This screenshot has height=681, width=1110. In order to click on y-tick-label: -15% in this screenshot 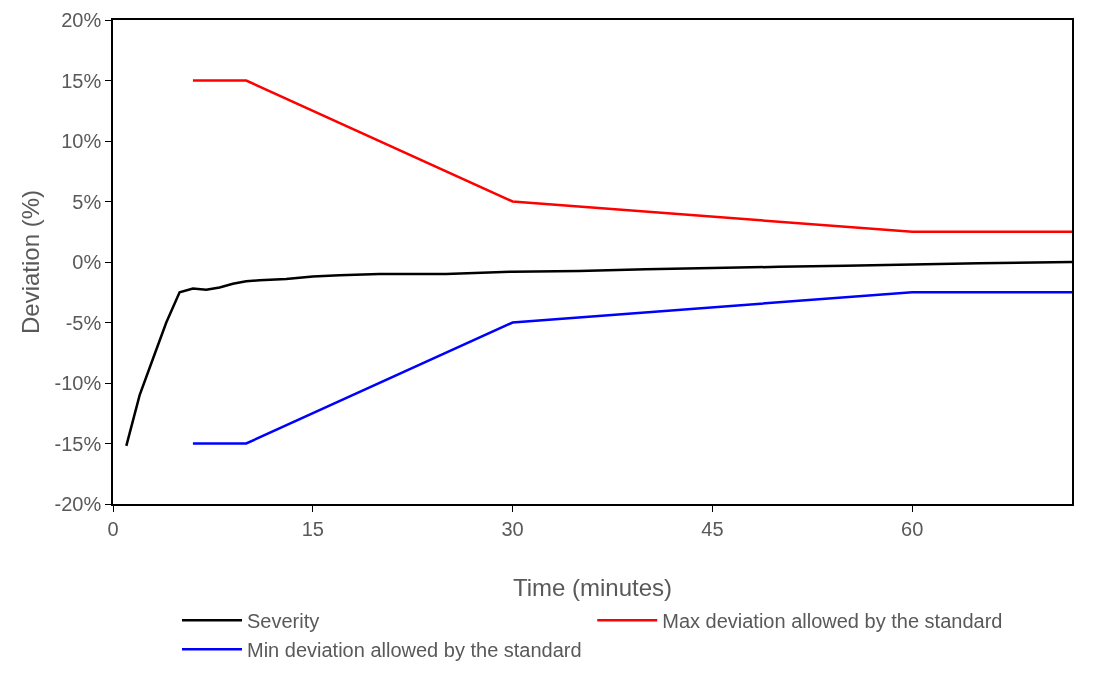, I will do `click(78, 443)`.